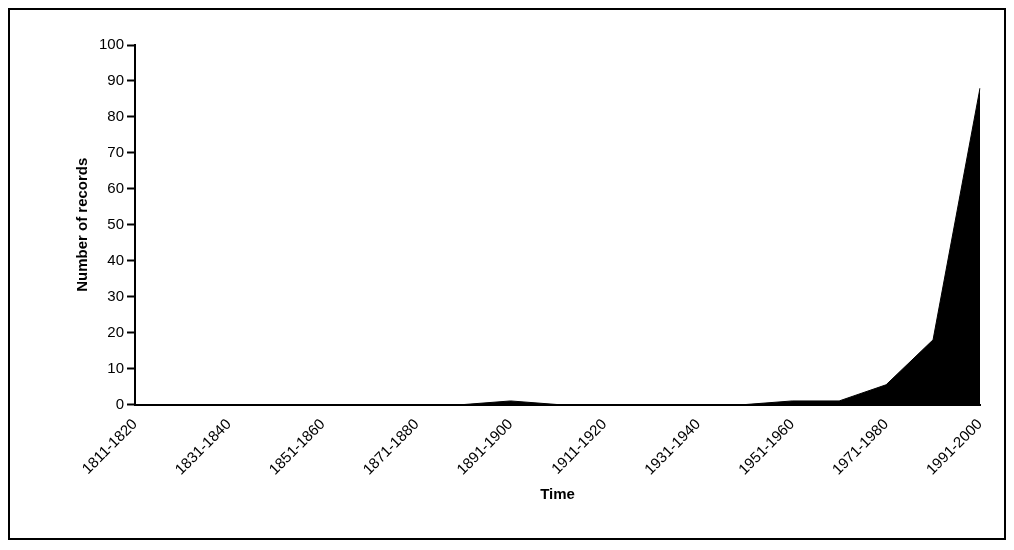  Describe the element at coordinates (116, 259) in the screenshot. I see `y-tick-label: 40` at that location.